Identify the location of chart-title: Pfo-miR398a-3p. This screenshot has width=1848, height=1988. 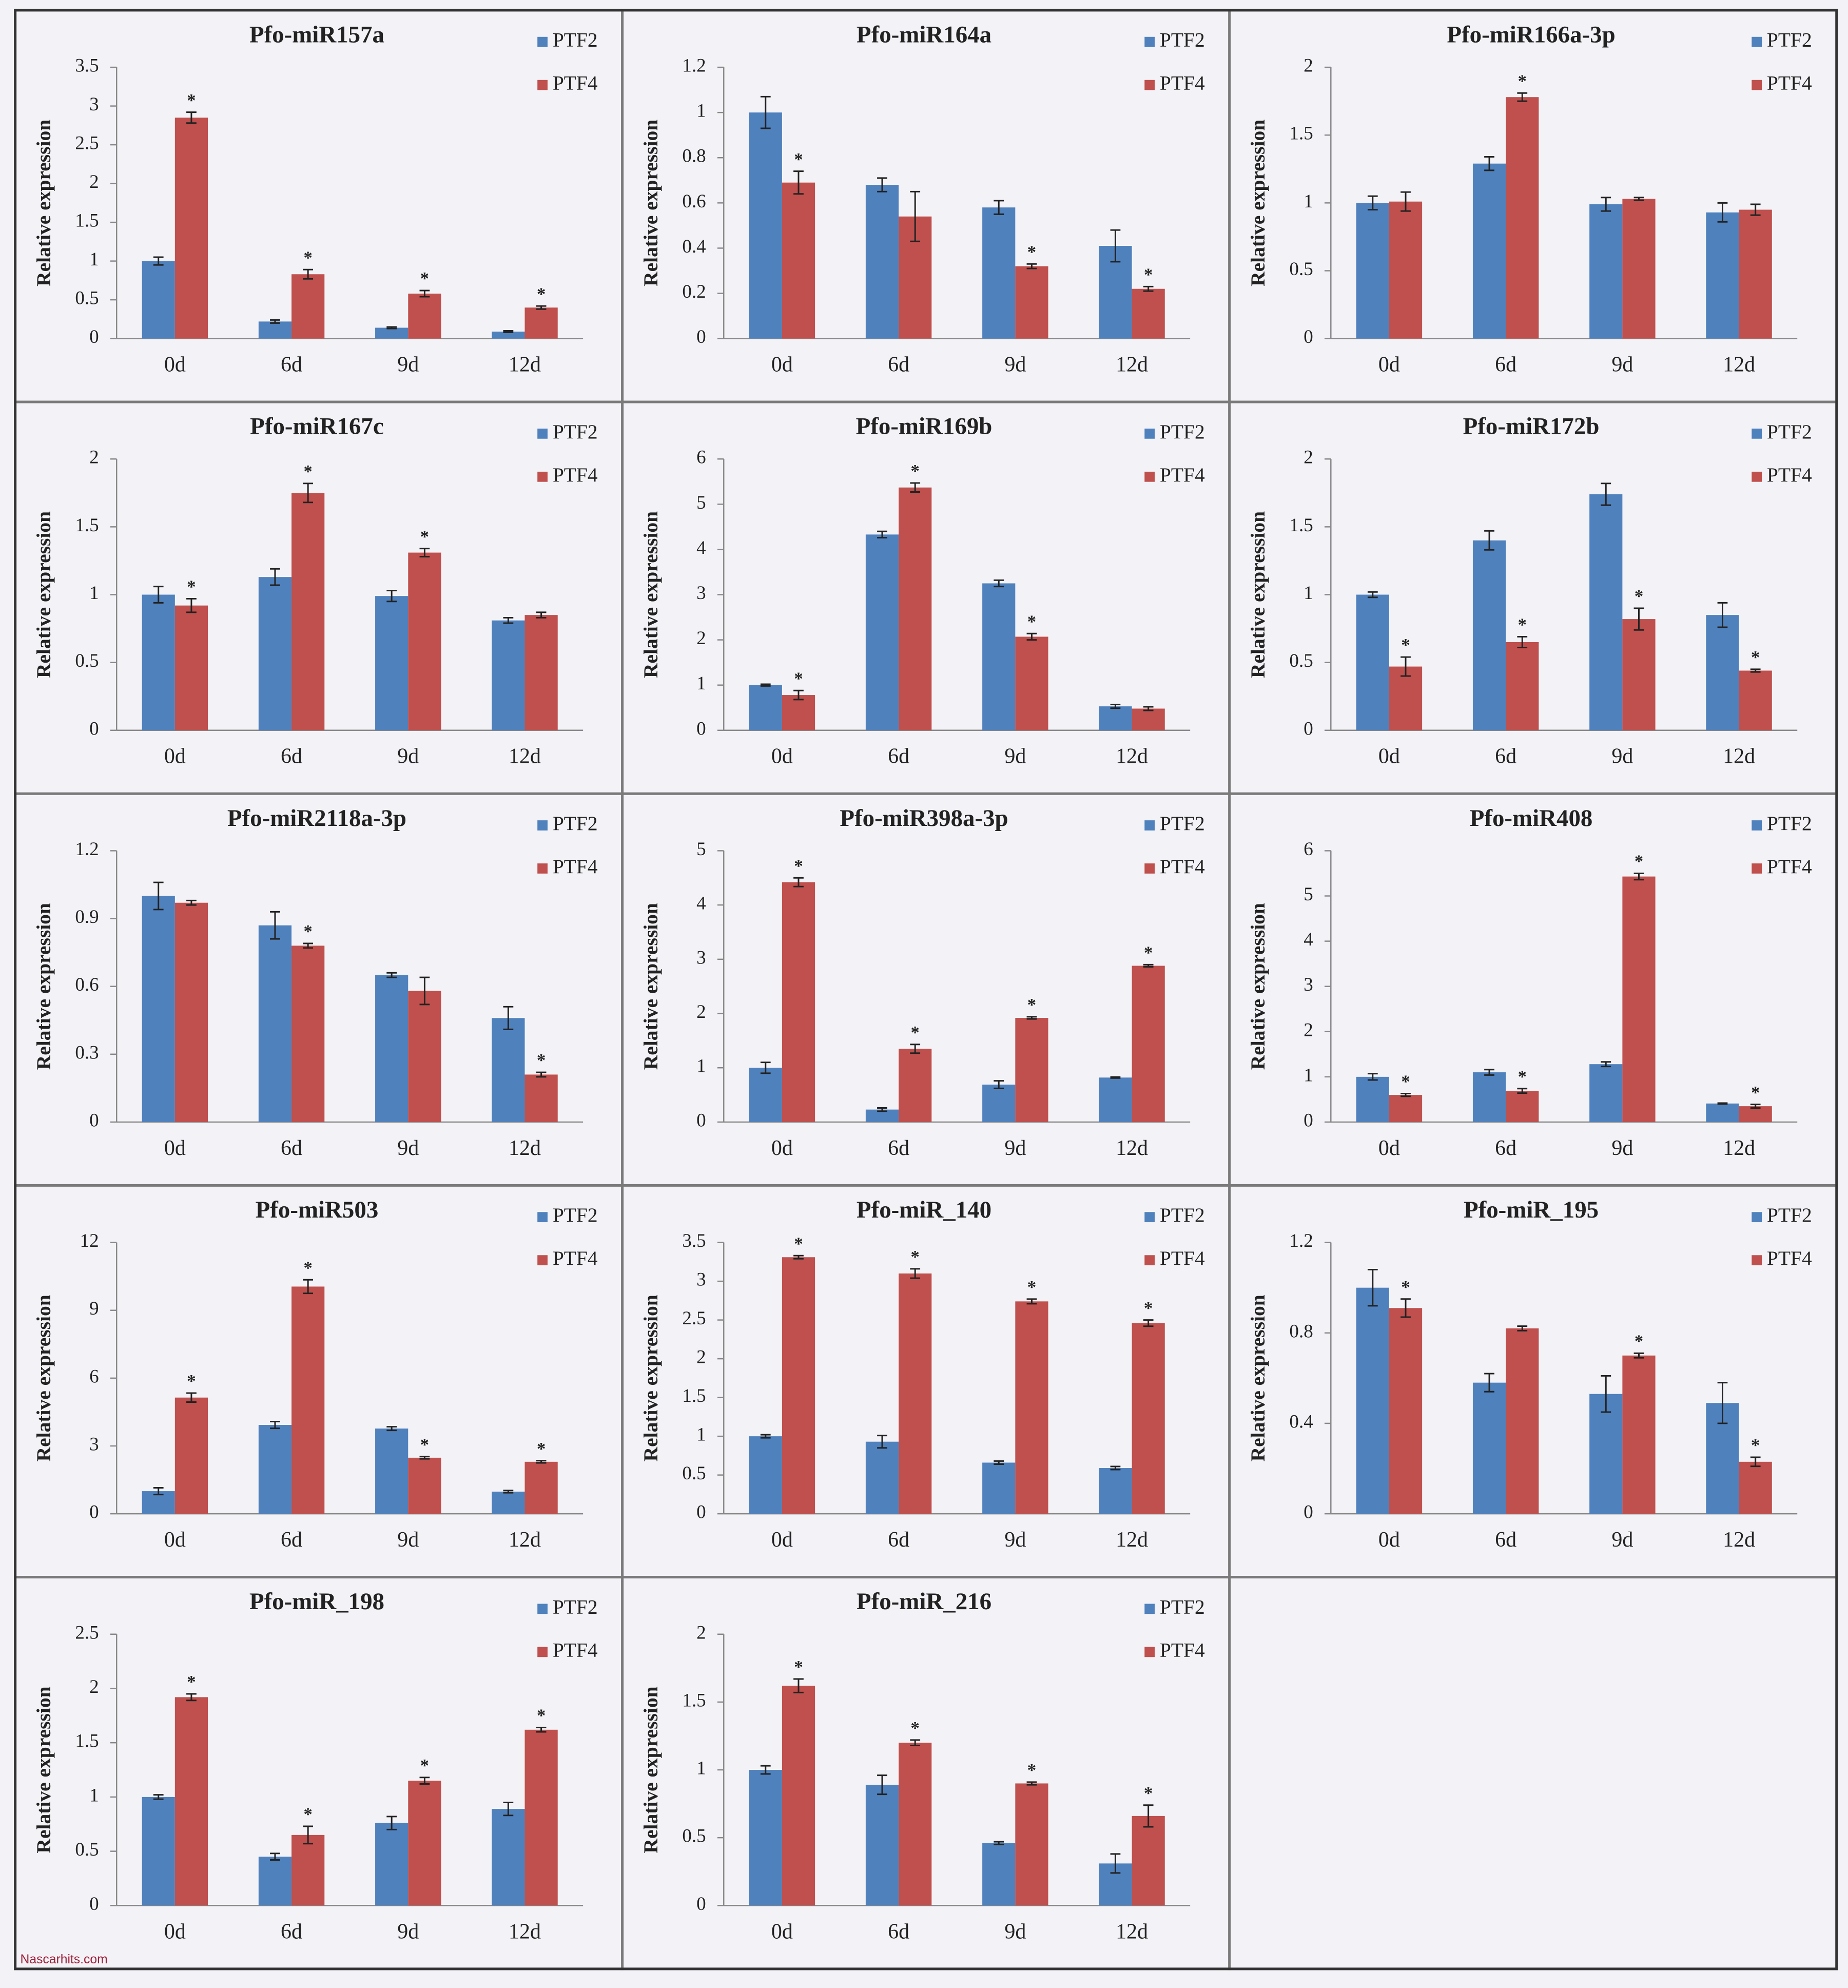
(924, 818).